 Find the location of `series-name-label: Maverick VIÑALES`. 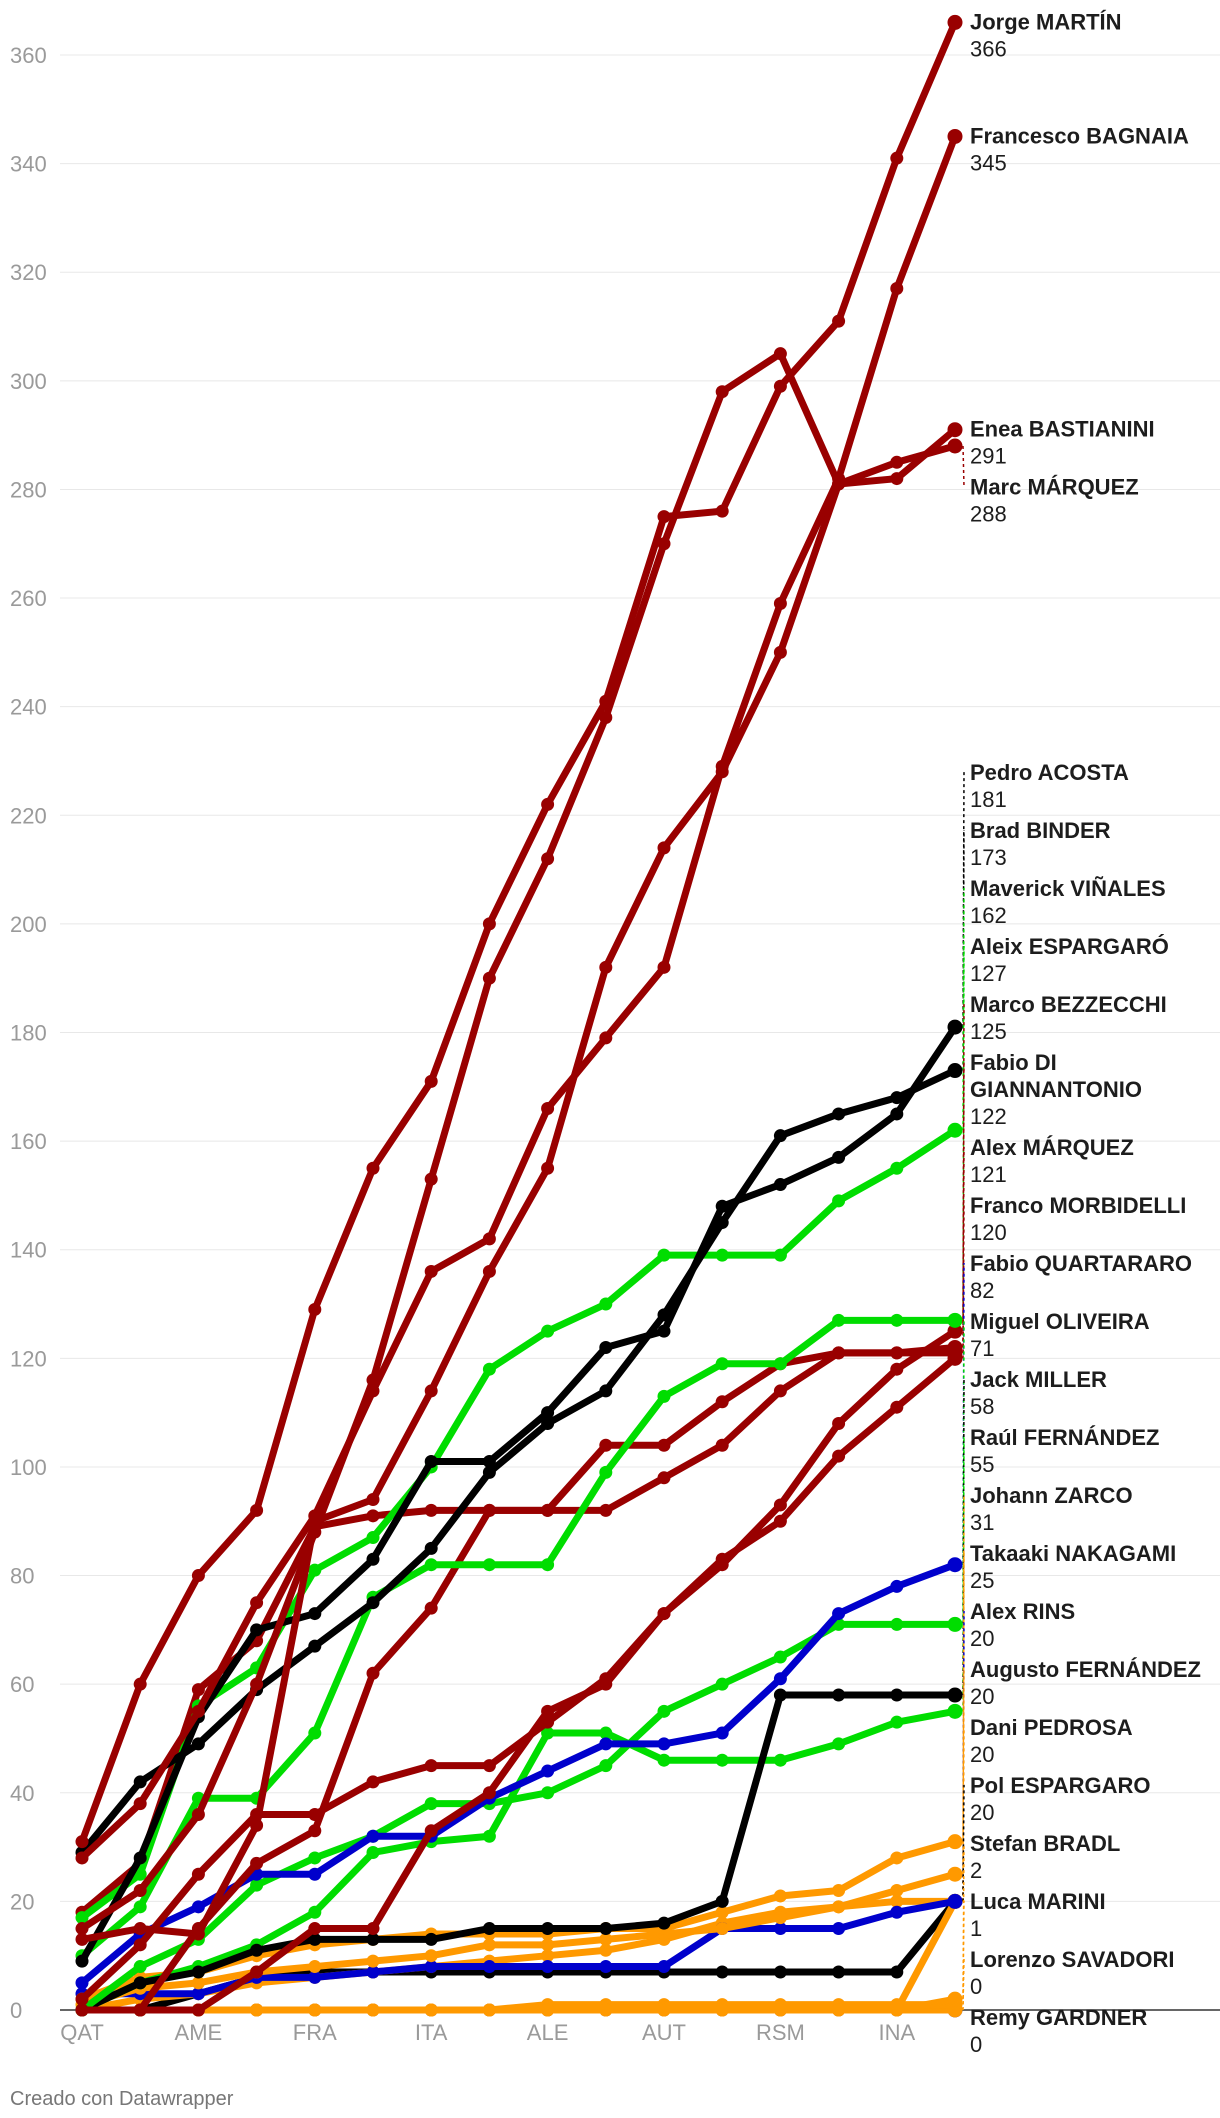

series-name-label: Maverick VIÑALES is located at coordinates (1068, 888).